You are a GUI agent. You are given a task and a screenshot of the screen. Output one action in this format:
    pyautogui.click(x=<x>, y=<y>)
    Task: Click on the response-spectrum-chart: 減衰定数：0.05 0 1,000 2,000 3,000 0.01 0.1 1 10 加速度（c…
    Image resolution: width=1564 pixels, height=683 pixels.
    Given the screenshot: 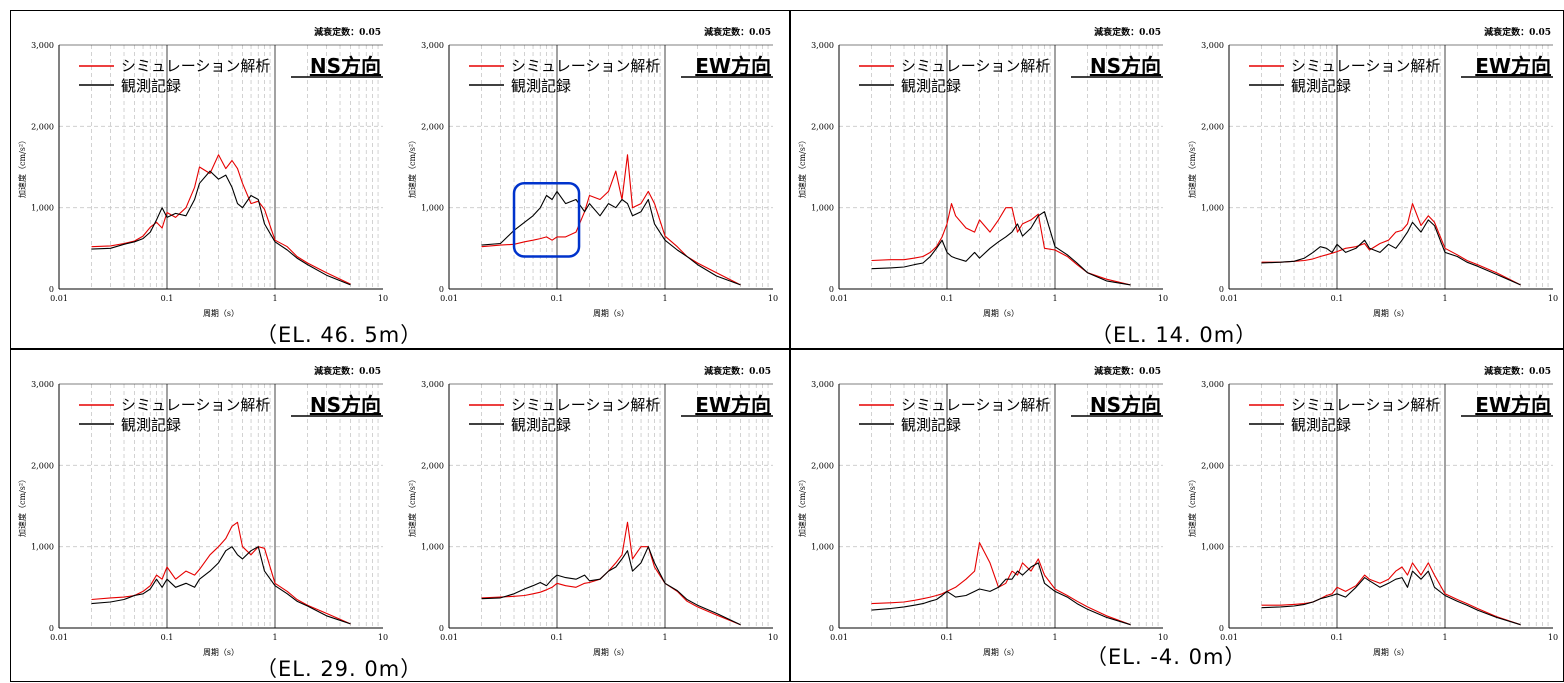 What is the action you would take?
    pyautogui.click(x=982, y=511)
    